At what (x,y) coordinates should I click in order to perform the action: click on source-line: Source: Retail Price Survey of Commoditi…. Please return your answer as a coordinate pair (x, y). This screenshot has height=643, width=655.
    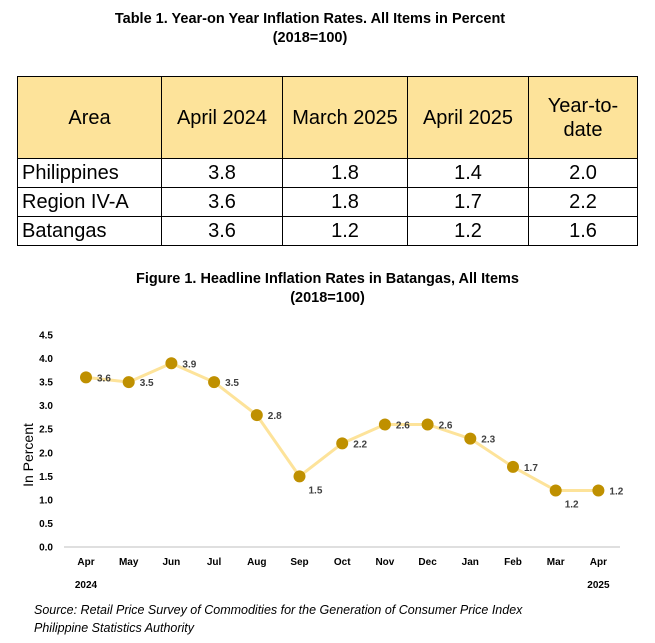
    Looking at the image, I should click on (278, 610).